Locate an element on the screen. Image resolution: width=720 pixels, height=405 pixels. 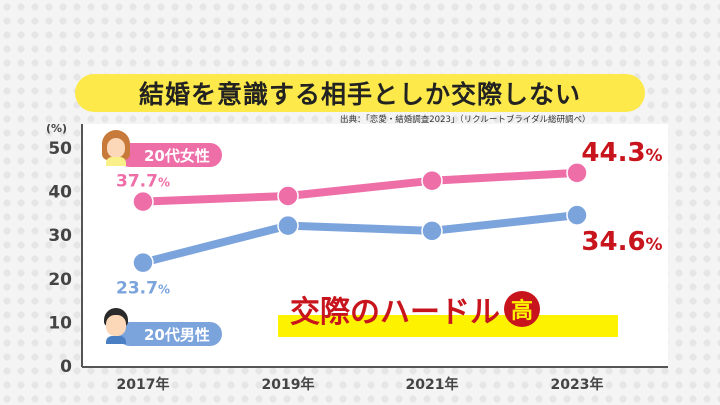
y-tick-label: 40 is located at coordinates (60, 193).